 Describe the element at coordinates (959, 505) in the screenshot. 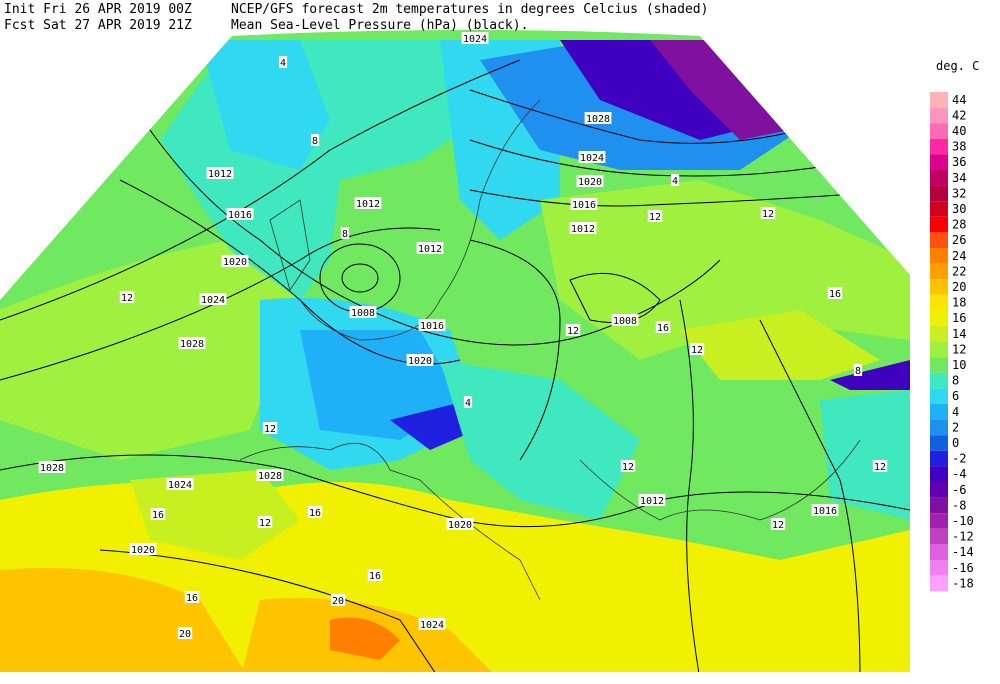

I see `legend-label: -8` at that location.